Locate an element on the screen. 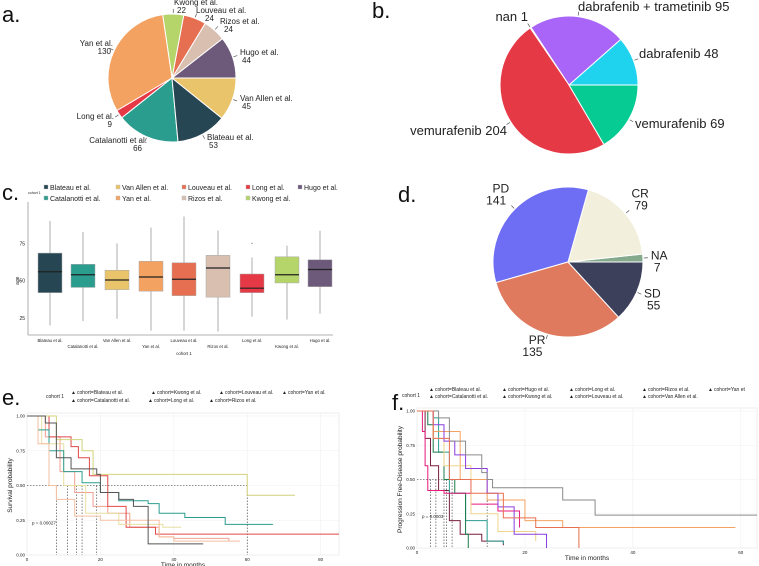 This screenshot has width=759, height=566. x-tick-label: Rizos et al. is located at coordinates (217, 346).